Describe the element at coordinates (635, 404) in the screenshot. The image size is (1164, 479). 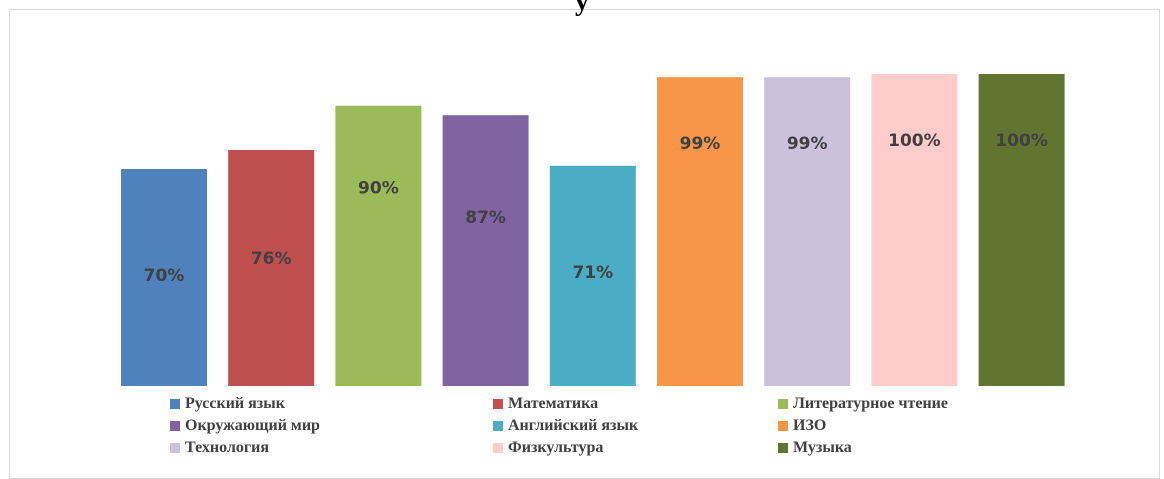
I see `legend-item: Математика` at that location.